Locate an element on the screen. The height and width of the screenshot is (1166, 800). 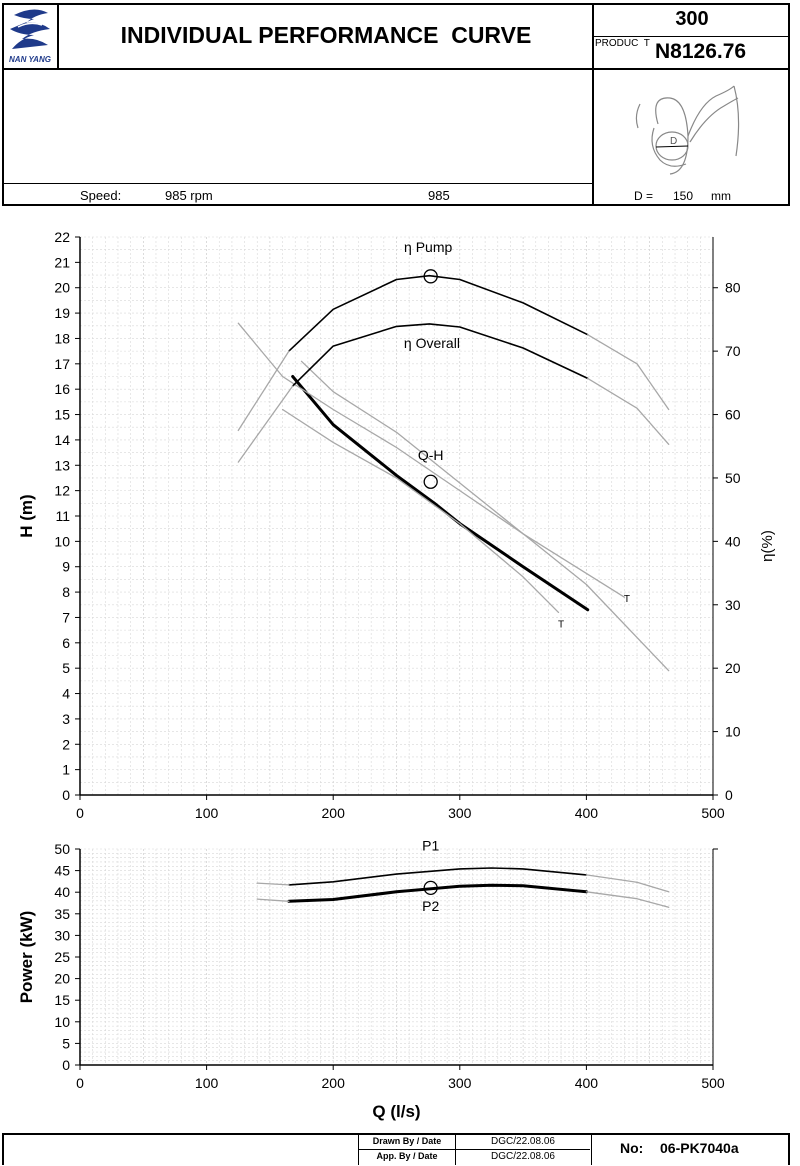
logo-swirl-icon is located at coordinates (30, 29).